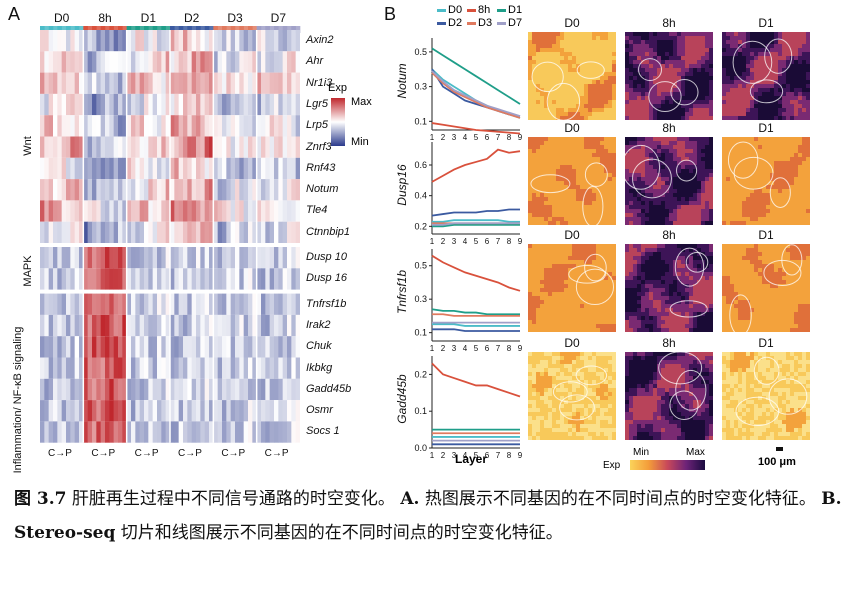 Image resolution: width=865 pixels, height=613 pixels. Describe the element at coordinates (111, 29) in the screenshot. I see `timepoint-bar-segment` at that location.